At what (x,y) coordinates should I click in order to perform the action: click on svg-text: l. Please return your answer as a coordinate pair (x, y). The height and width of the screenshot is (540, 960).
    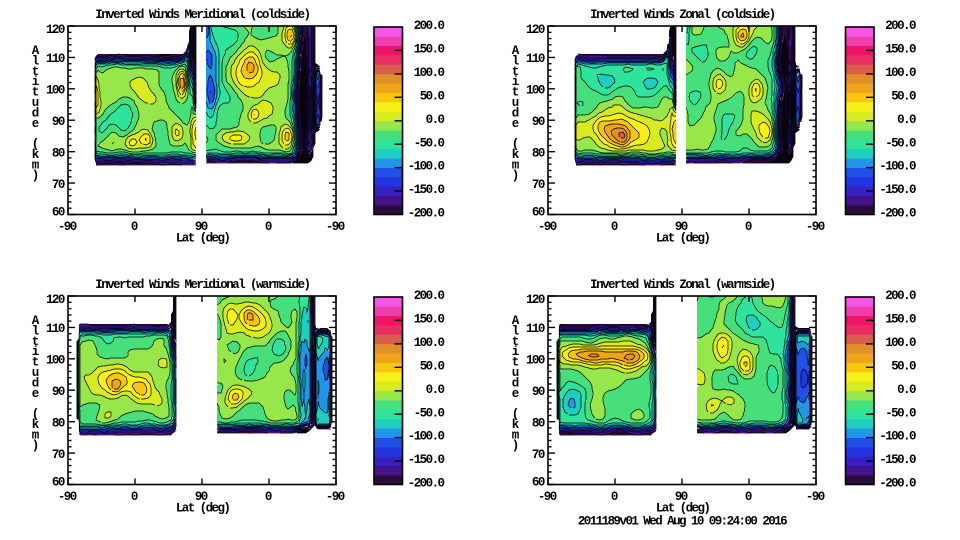
    Looking at the image, I should click on (36, 61).